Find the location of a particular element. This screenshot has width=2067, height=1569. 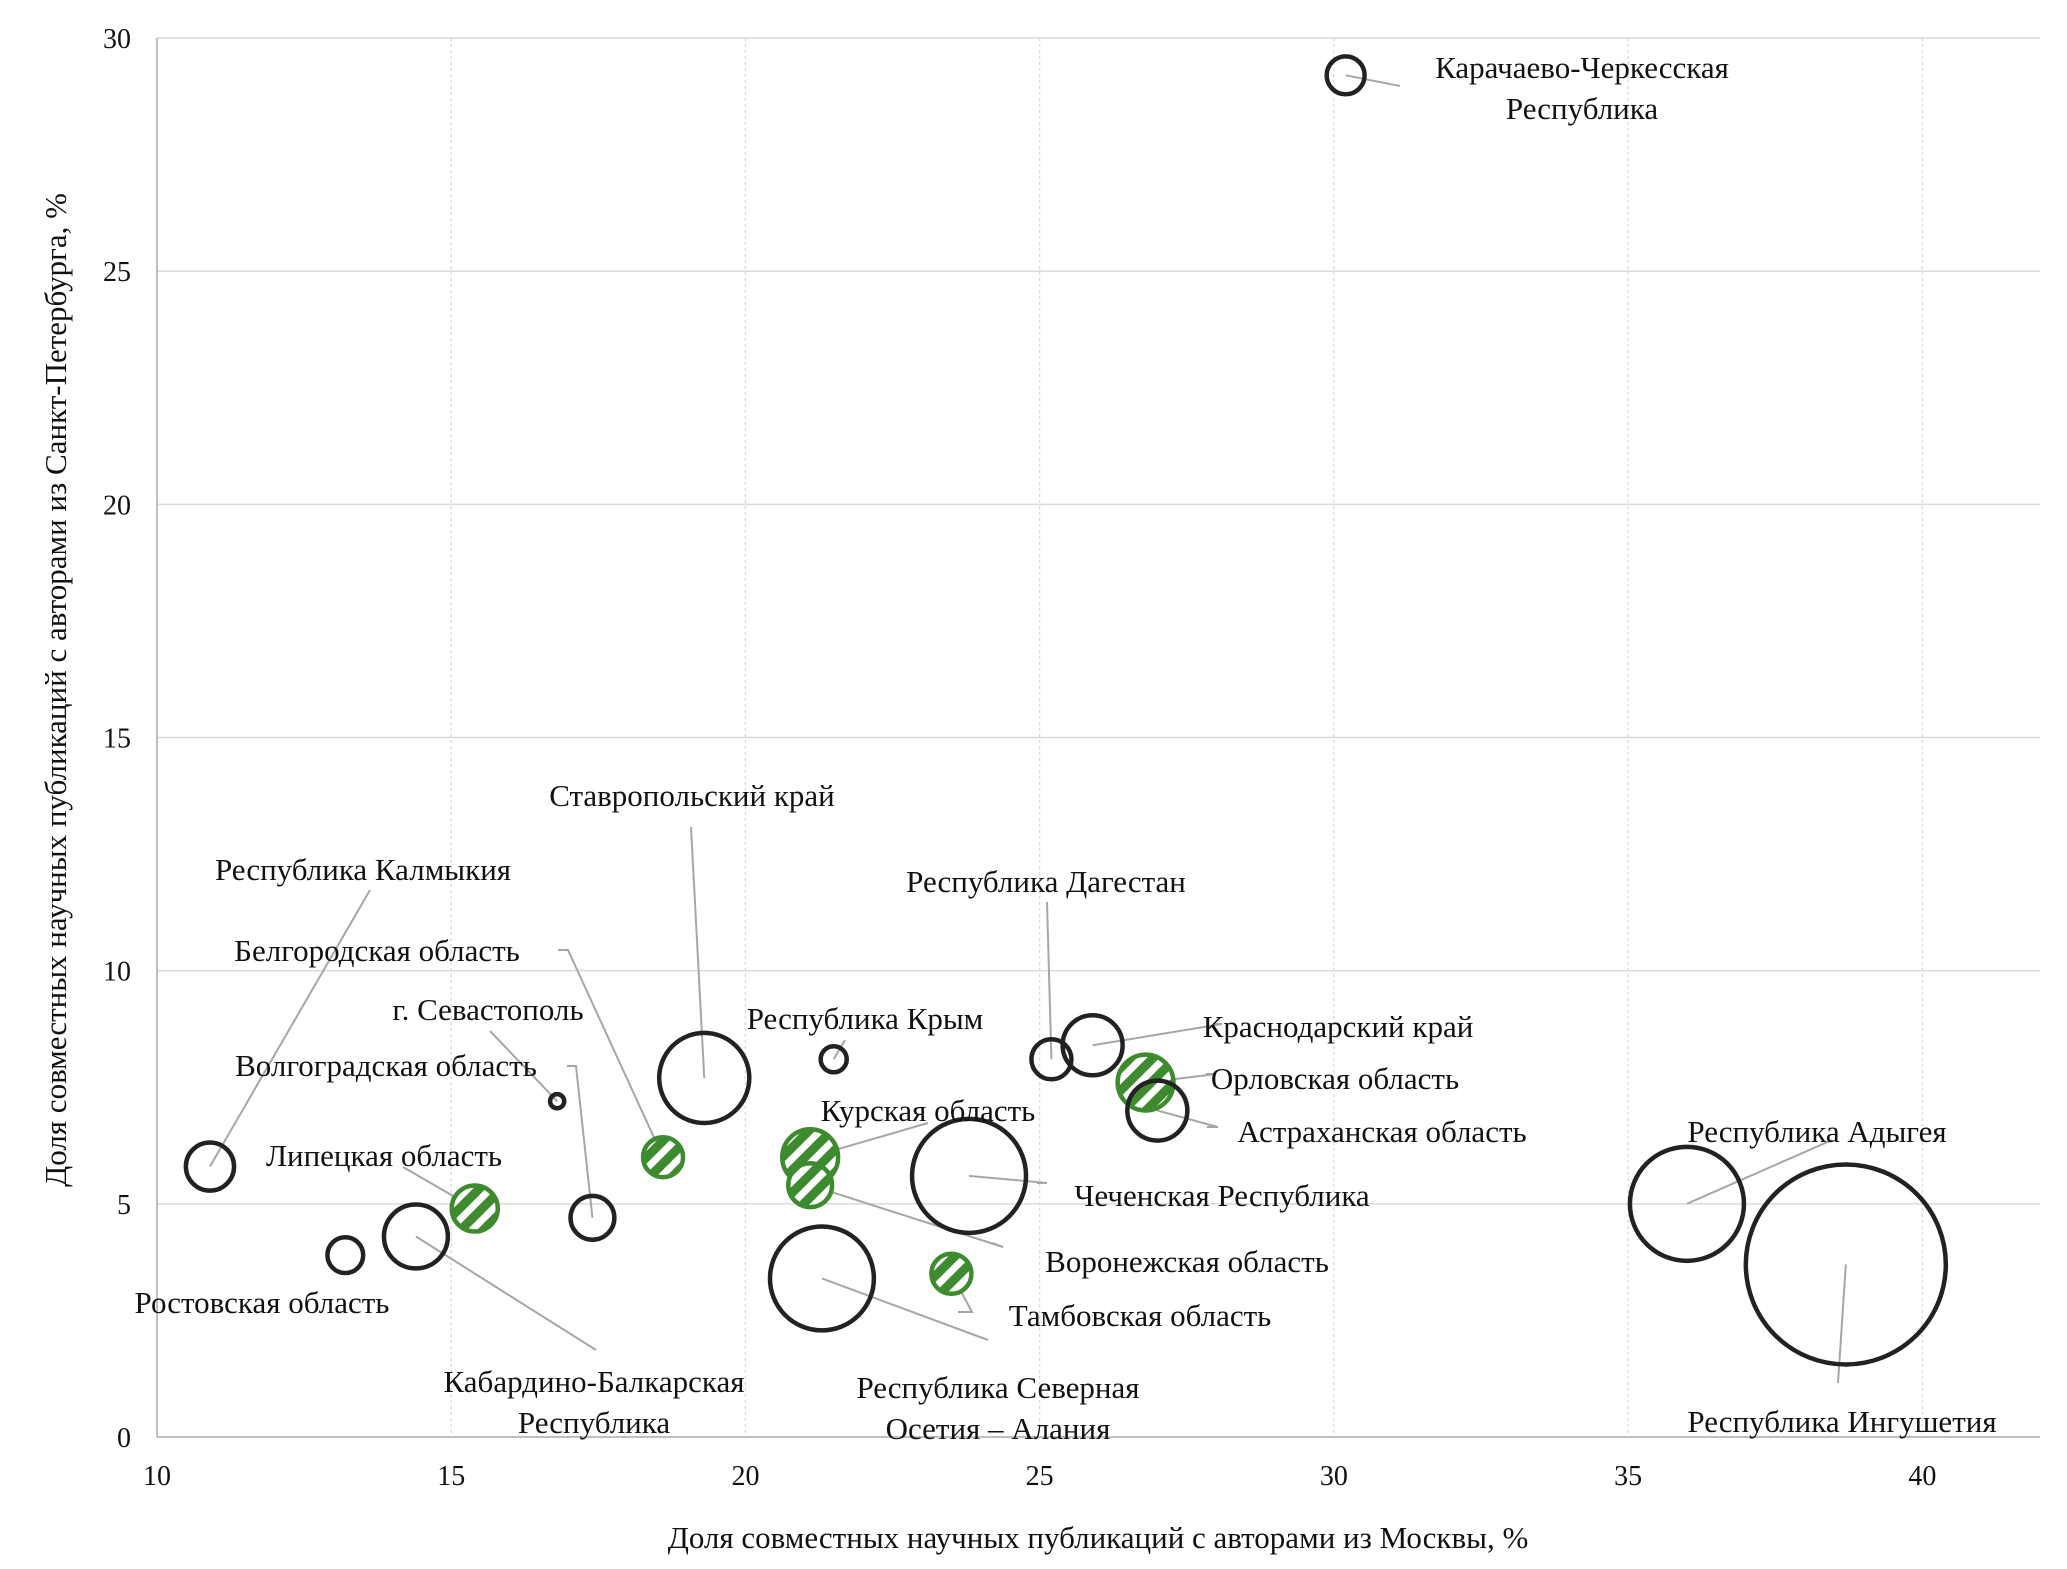

bubble-label: Астраханская область is located at coordinates (1381, 1131).